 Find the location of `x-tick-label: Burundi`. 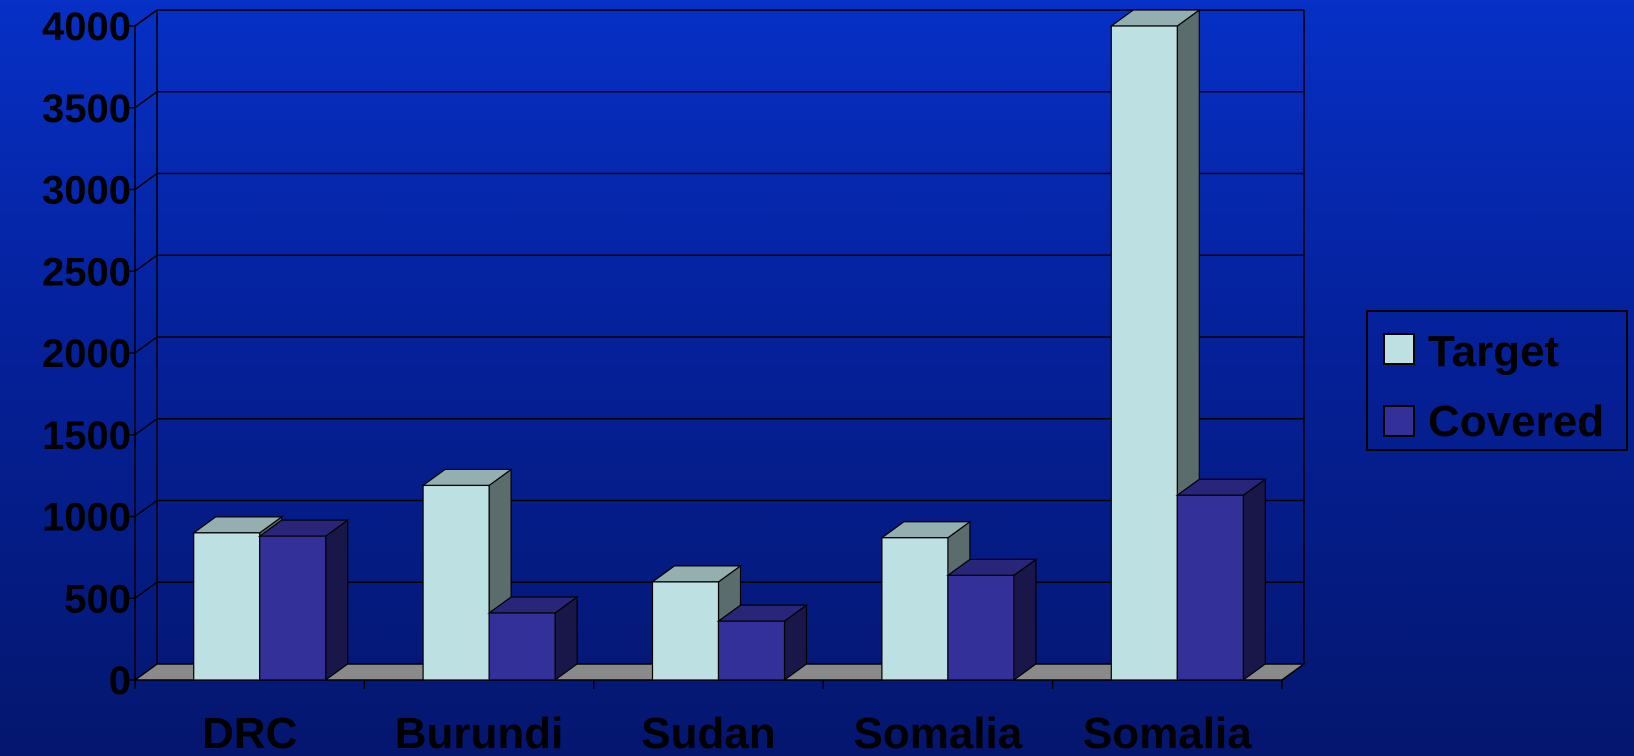

x-tick-label: Burundi is located at coordinates (479, 732).